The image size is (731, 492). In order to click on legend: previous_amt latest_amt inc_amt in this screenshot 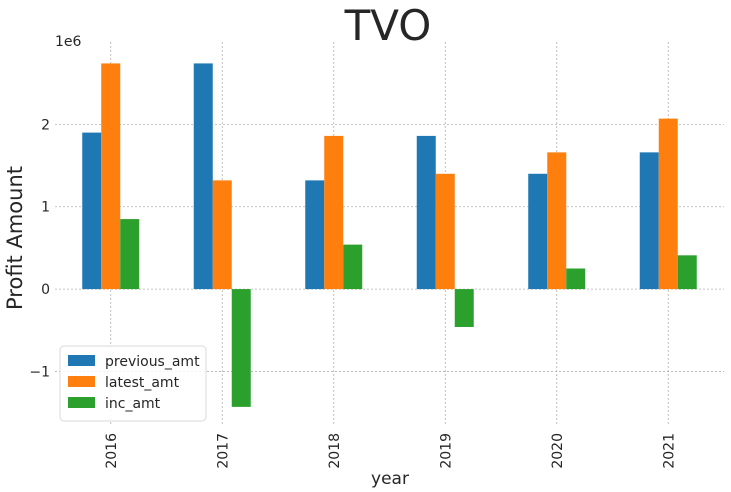, I will do `click(133, 383)`.